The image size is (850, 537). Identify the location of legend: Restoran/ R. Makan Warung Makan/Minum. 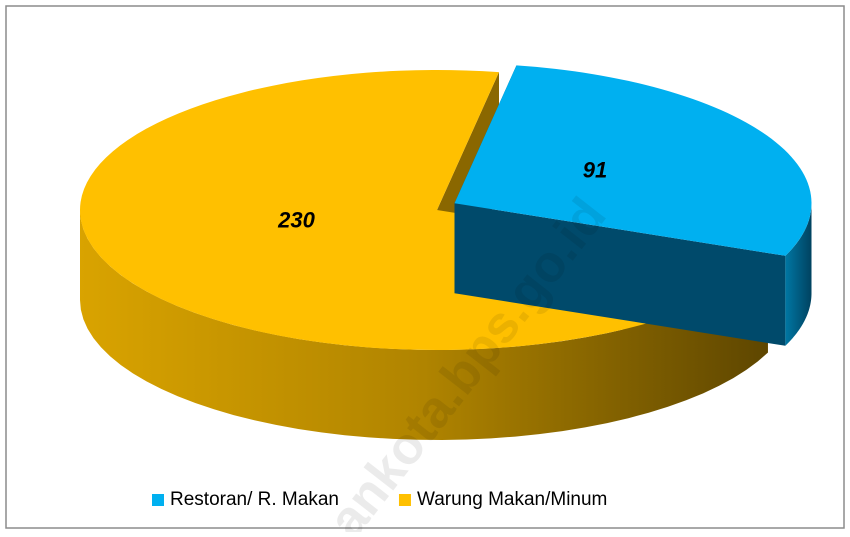
(379, 499).